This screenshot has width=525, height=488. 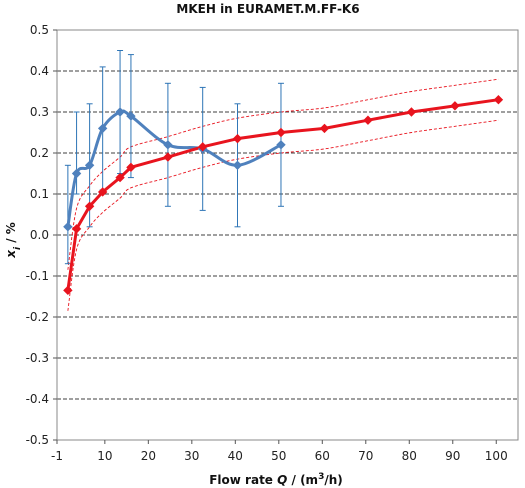 What do you see at coordinates (148, 456) in the screenshot?
I see `x-tick-label-2: 20` at bounding box center [148, 456].